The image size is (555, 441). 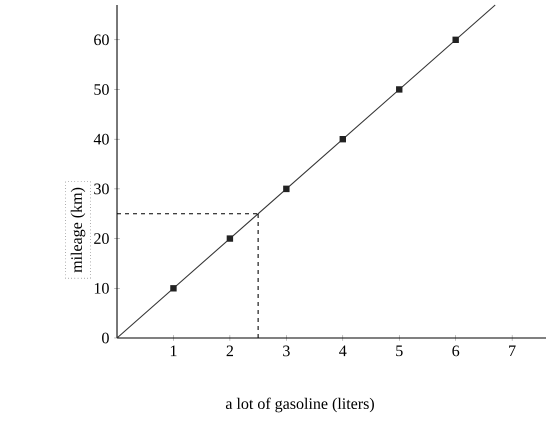 I want to click on x-tick-label: 1, so click(x=173, y=351).